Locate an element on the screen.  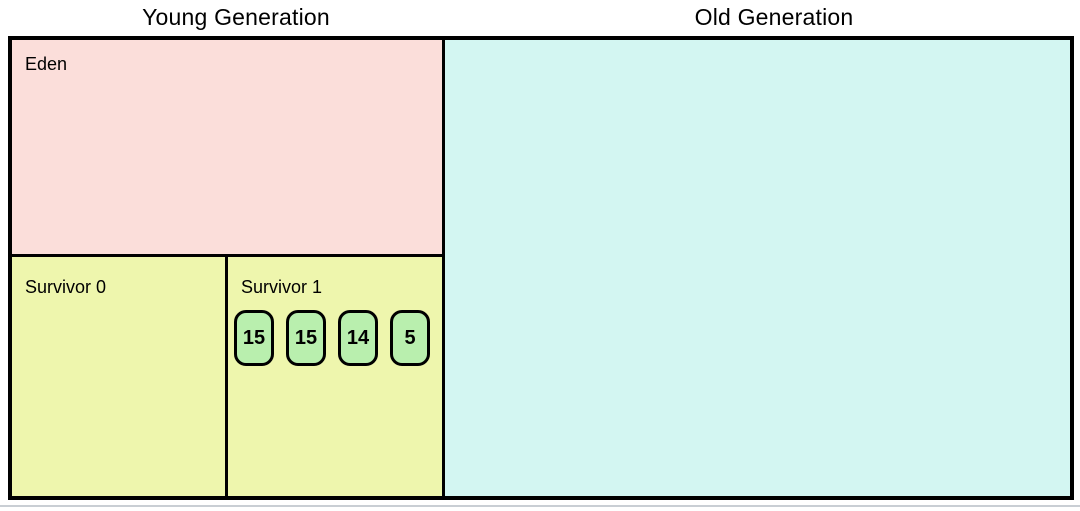
object-age-box: 14 is located at coordinates (358, 338).